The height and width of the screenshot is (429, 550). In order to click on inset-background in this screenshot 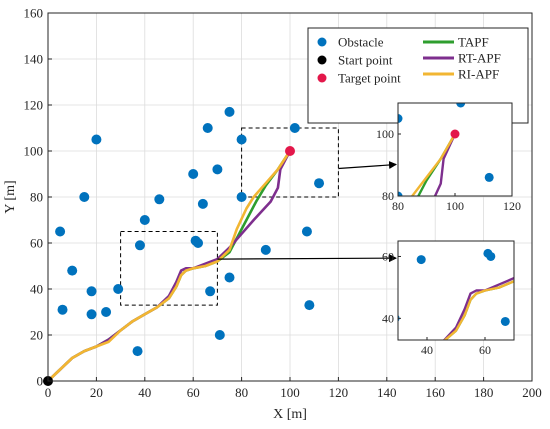, I will do `click(455, 149)`.